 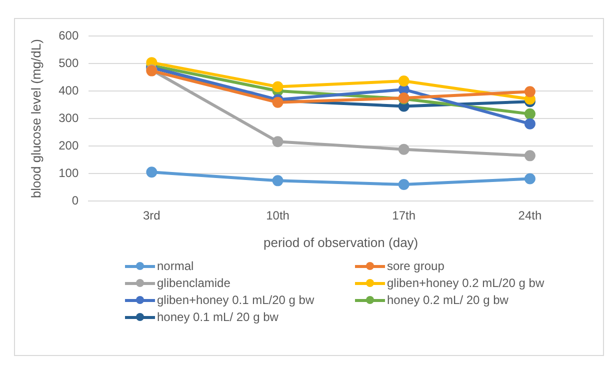 I want to click on legend-label: gliben+honey 0.2 mL/20 g bw, so click(x=465, y=283).